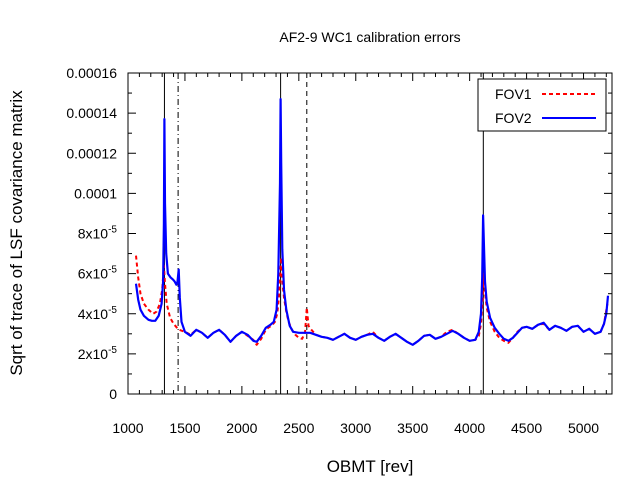 This screenshot has height=480, width=640. What do you see at coordinates (355, 428) in the screenshot?
I see `x-tick-label: 3000` at bounding box center [355, 428].